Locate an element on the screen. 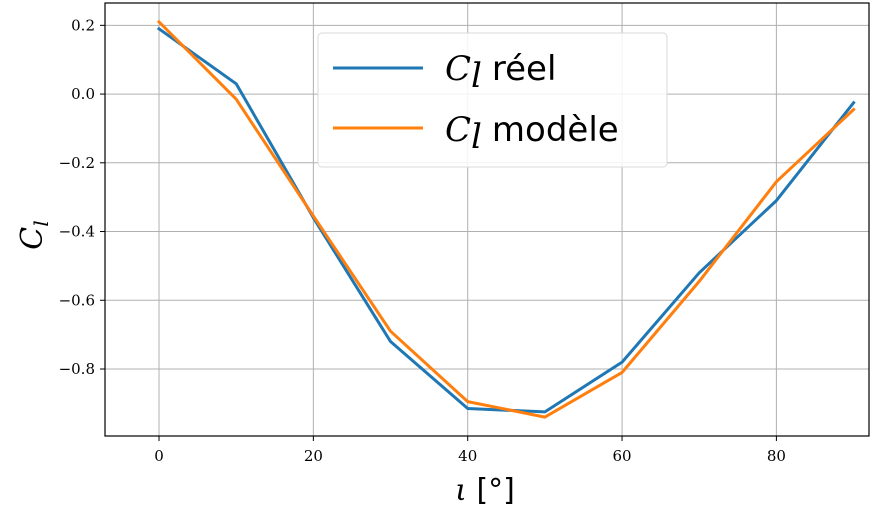 This screenshot has height=508, width=872. y-axis-symbol: C is located at coordinates (32, 238).